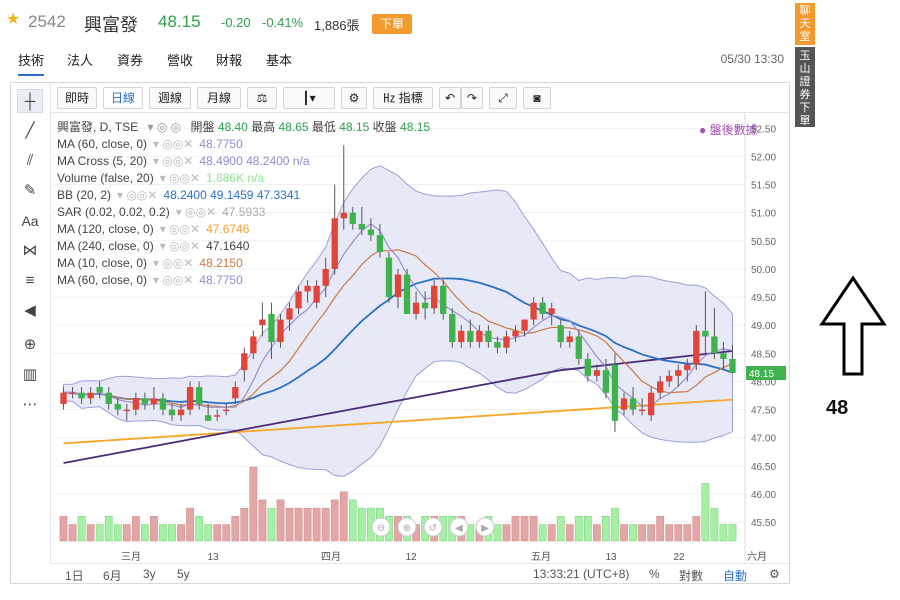 The height and width of the screenshot is (600, 900). Describe the element at coordinates (728, 130) in the screenshot. I see `after-hours-link: ● 盤後數據` at that location.